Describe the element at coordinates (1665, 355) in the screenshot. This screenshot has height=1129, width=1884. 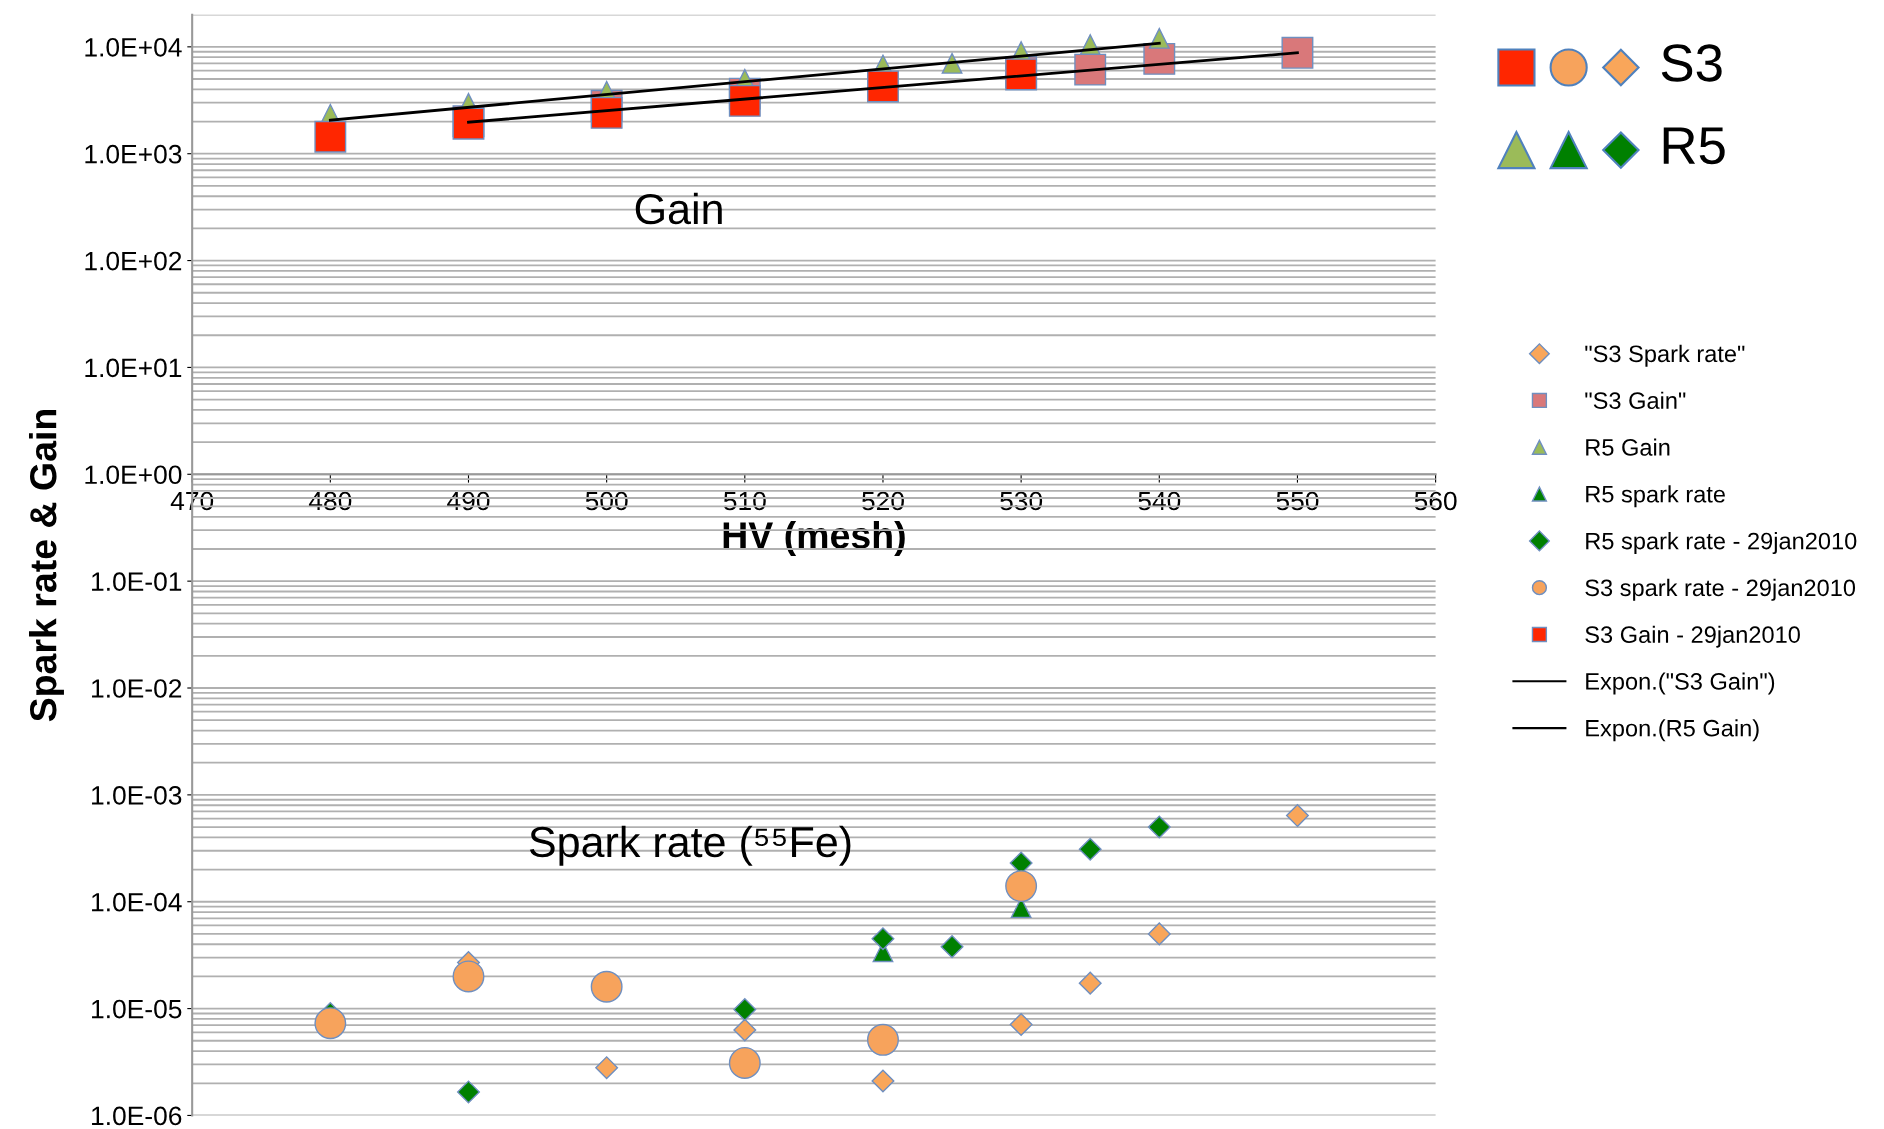
I see `legend-label: "S3 Spark rate"` at that location.